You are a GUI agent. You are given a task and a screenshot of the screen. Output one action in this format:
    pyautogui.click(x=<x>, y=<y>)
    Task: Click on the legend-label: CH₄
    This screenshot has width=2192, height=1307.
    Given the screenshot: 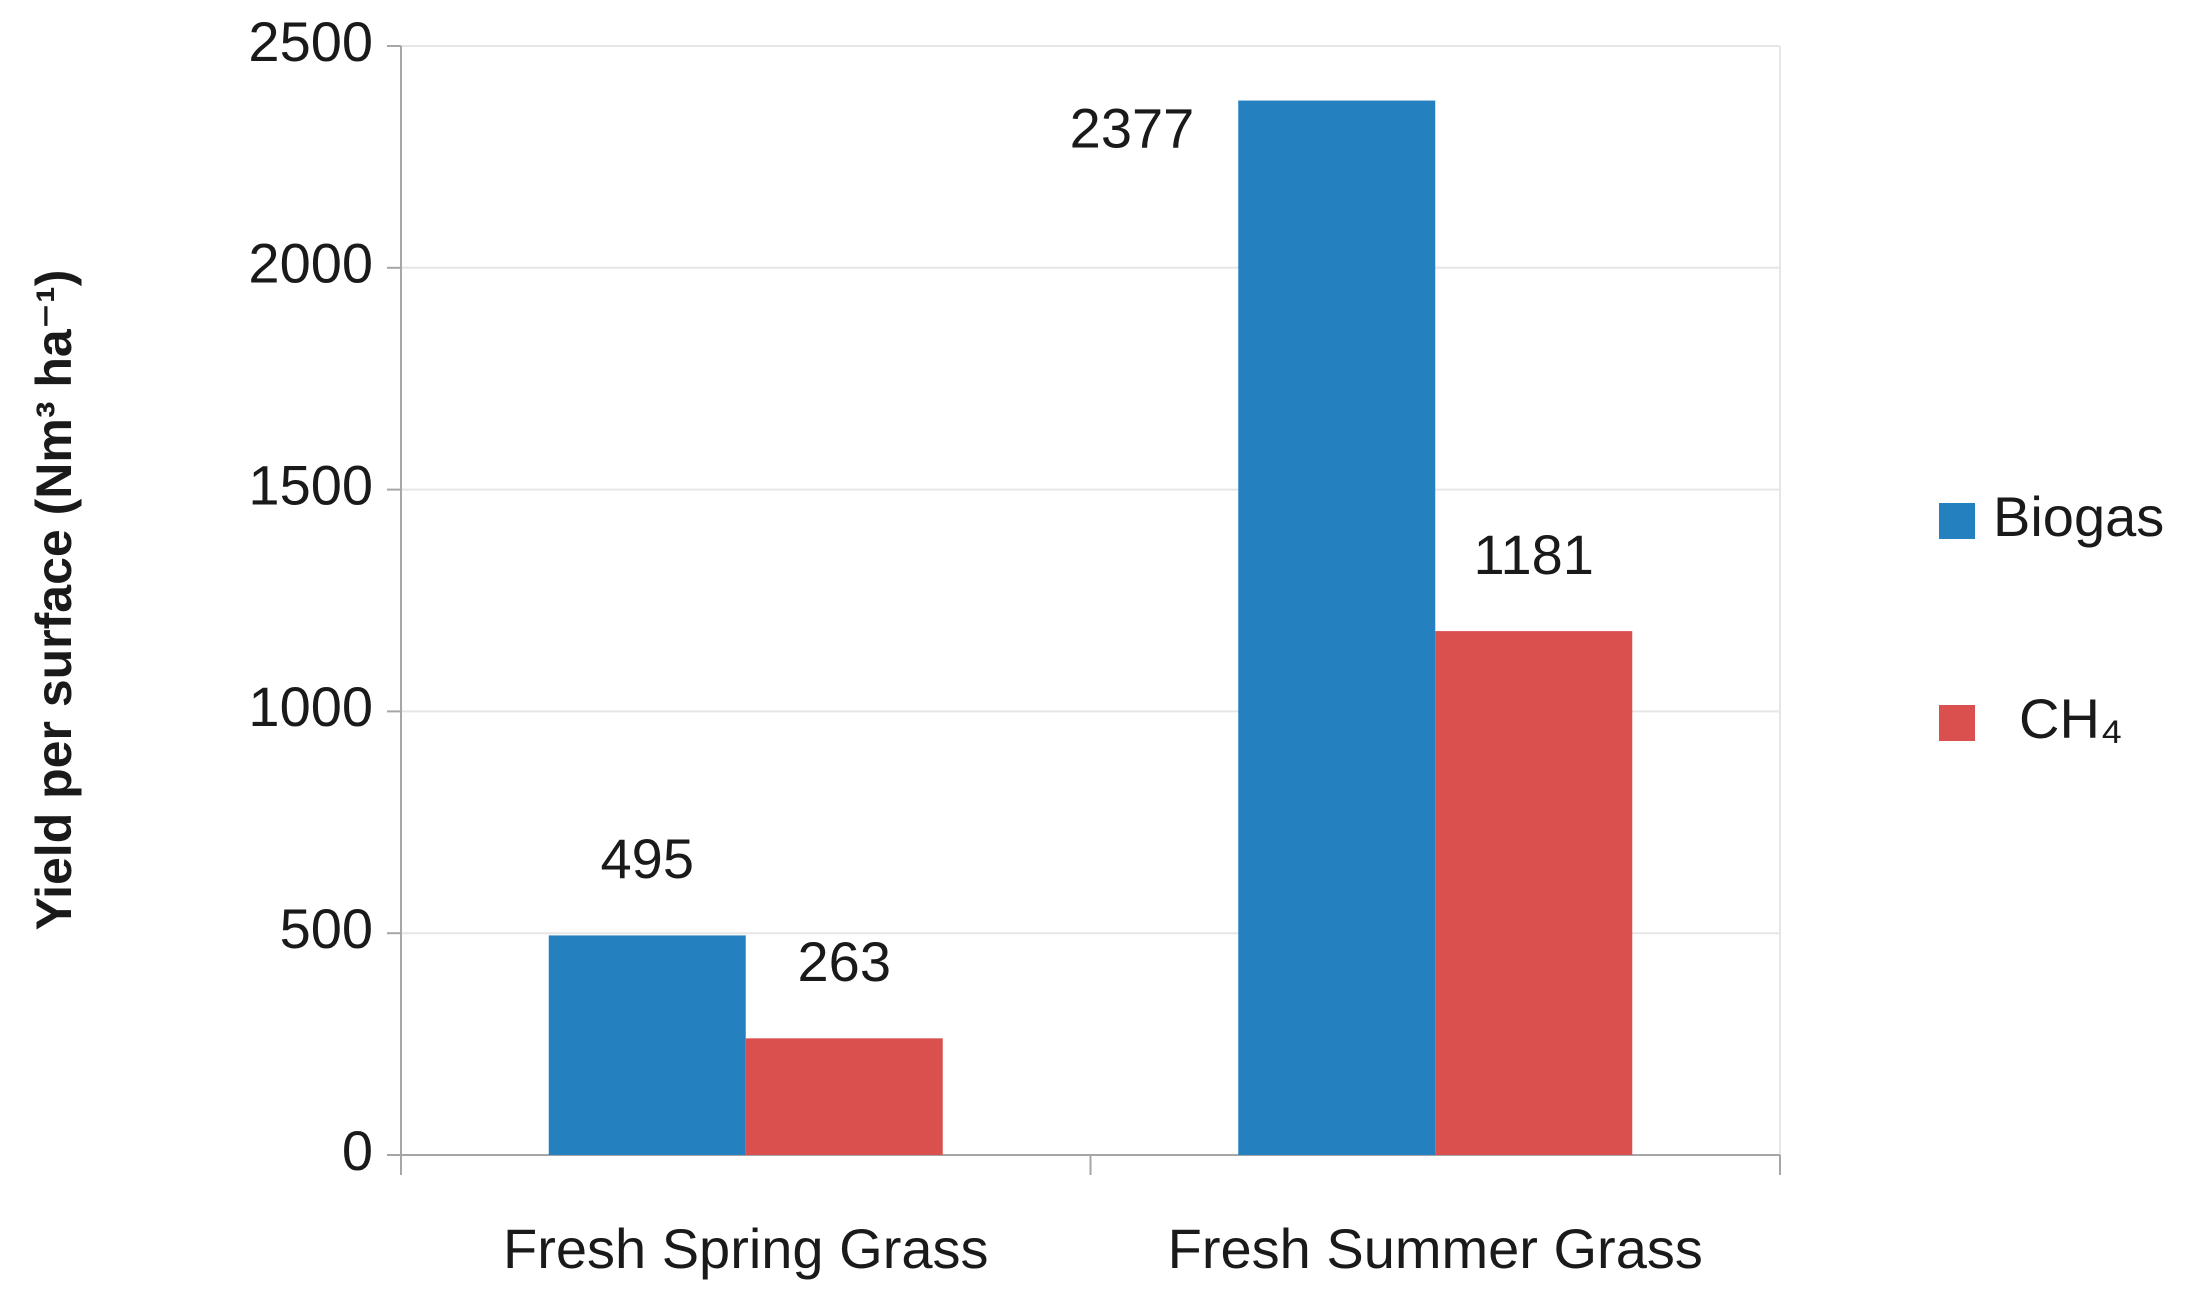 What is the action you would take?
    pyautogui.click(x=2071, y=718)
    